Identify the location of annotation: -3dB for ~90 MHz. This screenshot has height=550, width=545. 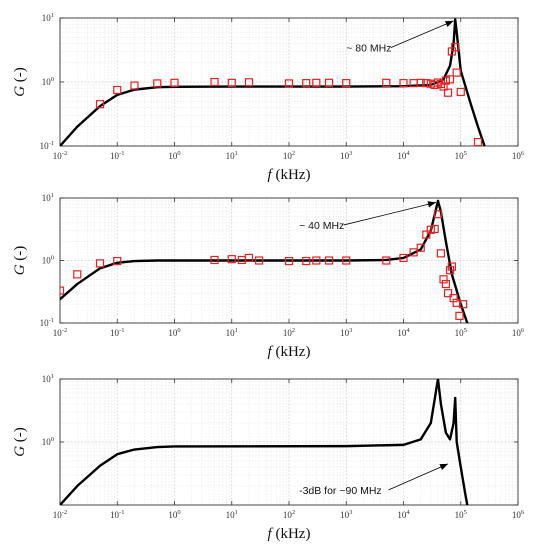
(374, 480).